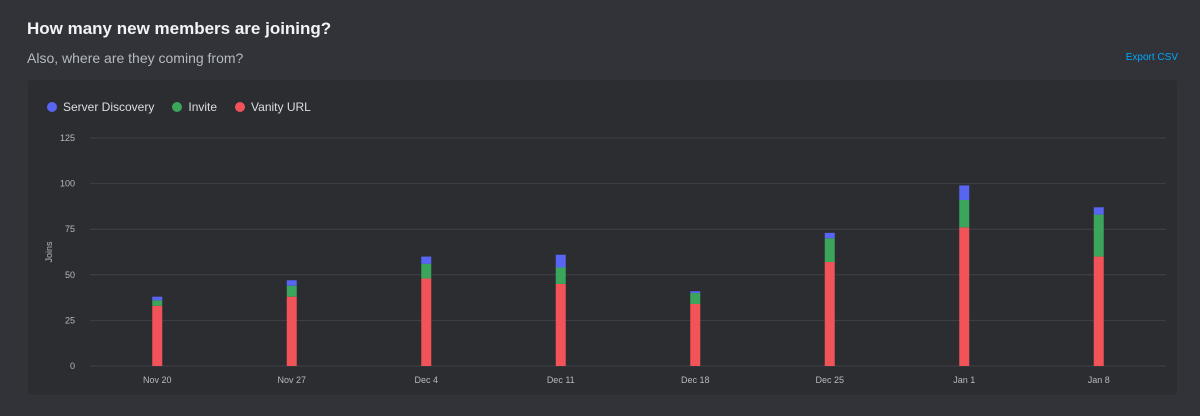  Describe the element at coordinates (281, 107) in the screenshot. I see `legend-label-vanity-url: Vanity URL` at that location.